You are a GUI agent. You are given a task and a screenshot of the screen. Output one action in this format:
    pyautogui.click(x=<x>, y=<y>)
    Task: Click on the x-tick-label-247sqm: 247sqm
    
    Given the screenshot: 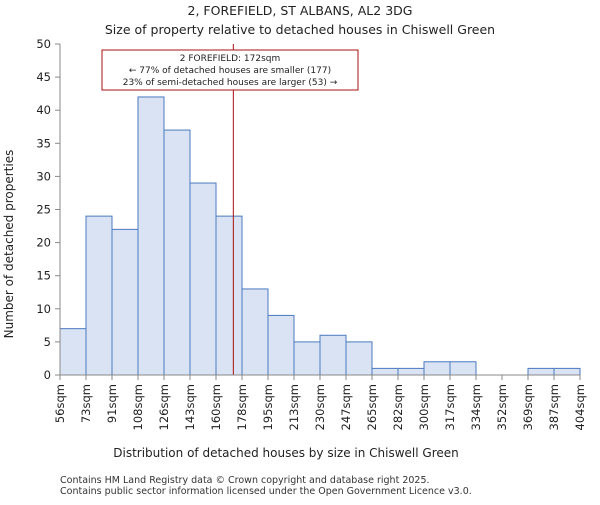 What is the action you would take?
    pyautogui.click(x=346, y=407)
    